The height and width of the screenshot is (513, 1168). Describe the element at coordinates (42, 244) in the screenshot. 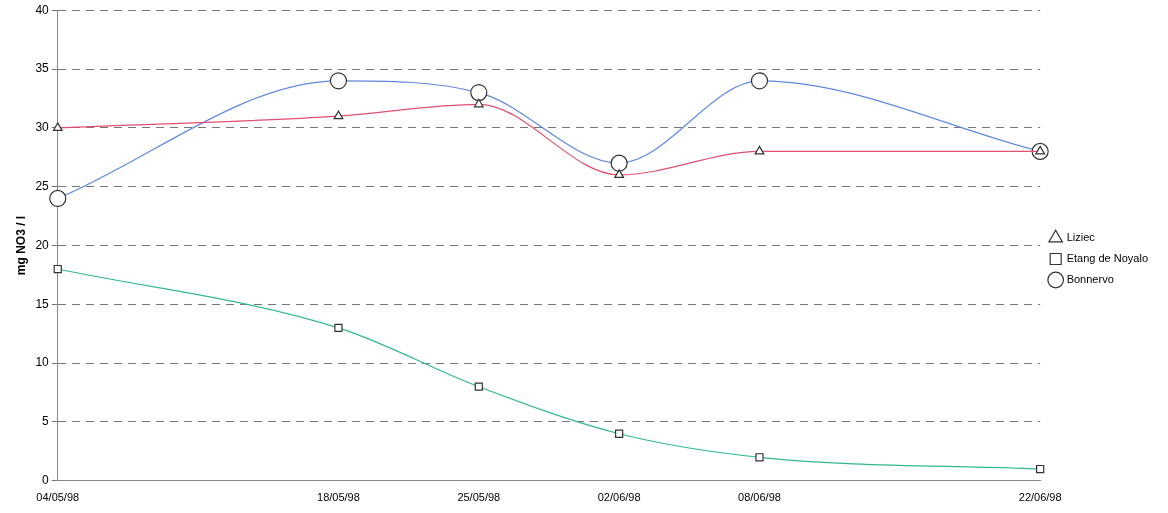

I see `y-tick-label: 20` at that location.